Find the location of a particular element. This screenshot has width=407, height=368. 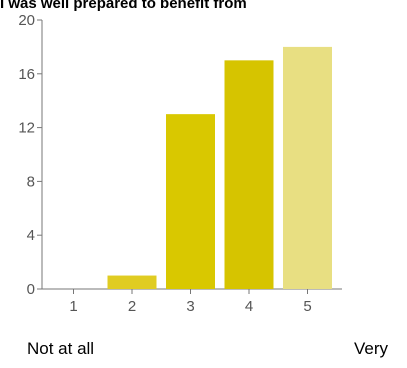

y-tick-label: 16 is located at coordinates (26, 74).